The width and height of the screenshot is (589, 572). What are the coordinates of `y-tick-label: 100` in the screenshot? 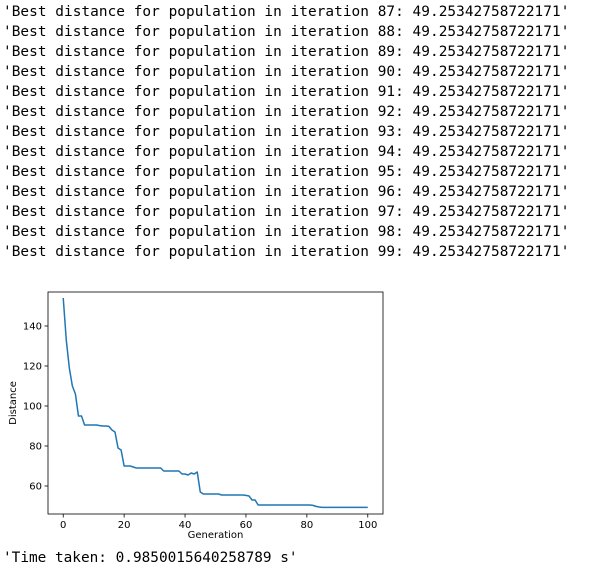 It's located at (32, 407).